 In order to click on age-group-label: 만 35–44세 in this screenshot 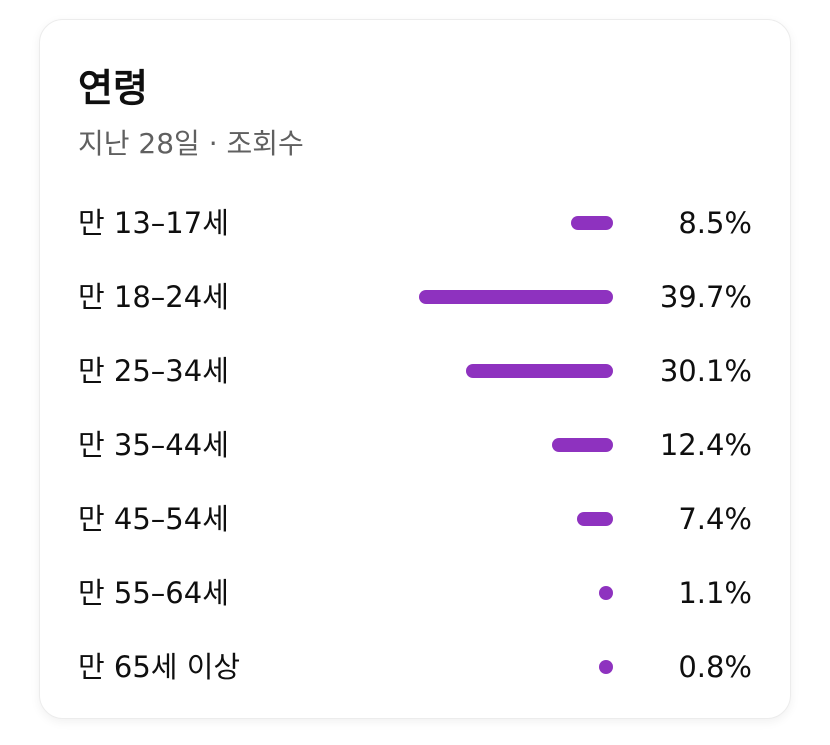, I will do `click(153, 445)`.